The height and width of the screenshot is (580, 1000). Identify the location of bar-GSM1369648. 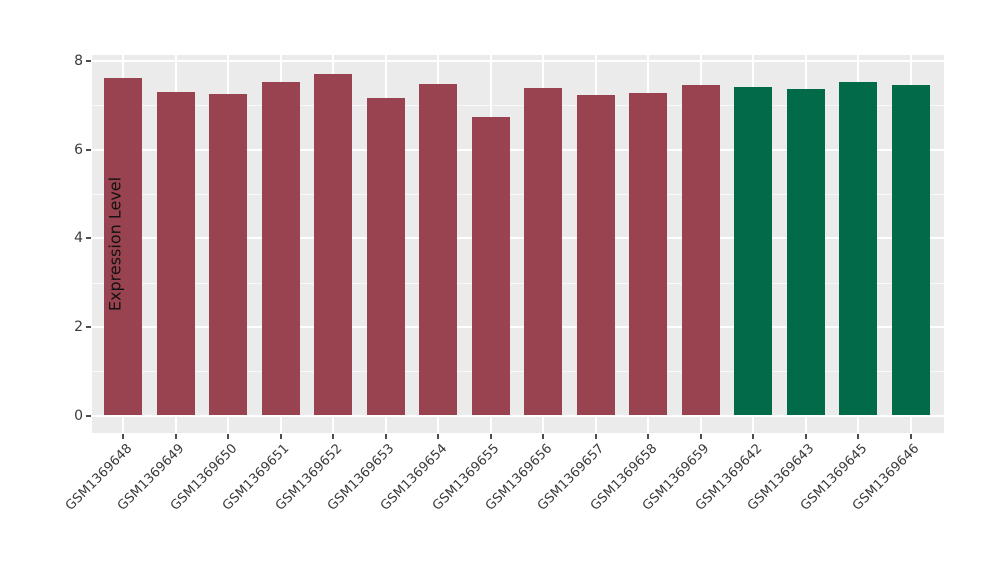
(123, 246).